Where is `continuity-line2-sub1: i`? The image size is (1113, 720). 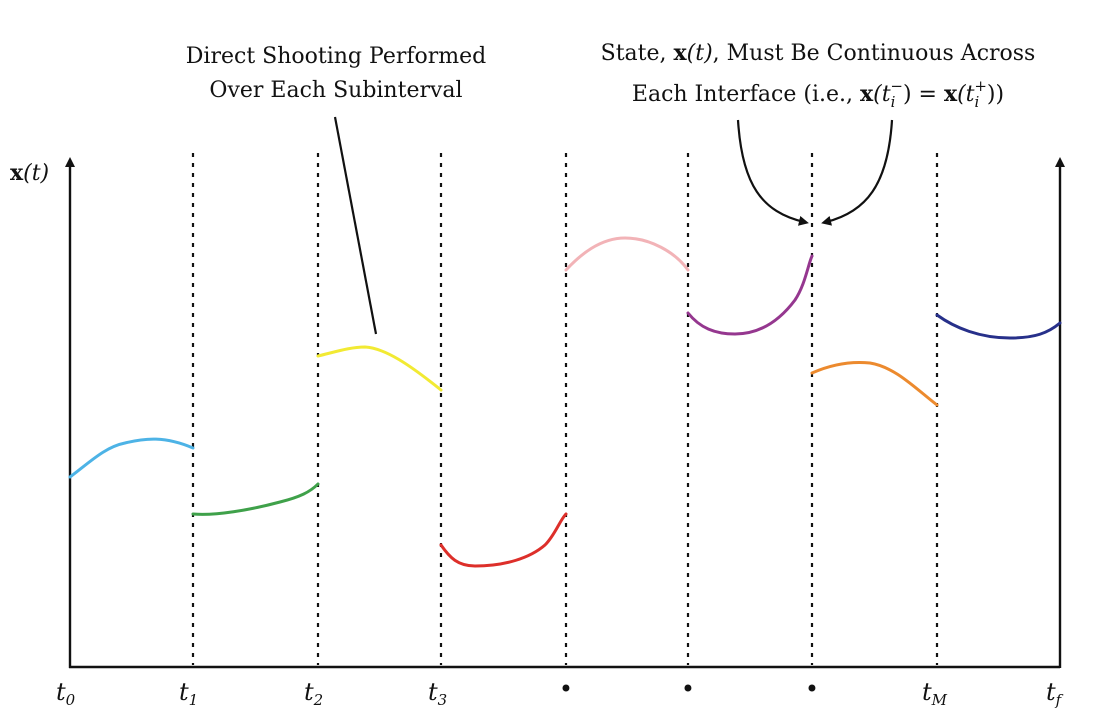 continuity-line2-sub1: i is located at coordinates (893, 102).